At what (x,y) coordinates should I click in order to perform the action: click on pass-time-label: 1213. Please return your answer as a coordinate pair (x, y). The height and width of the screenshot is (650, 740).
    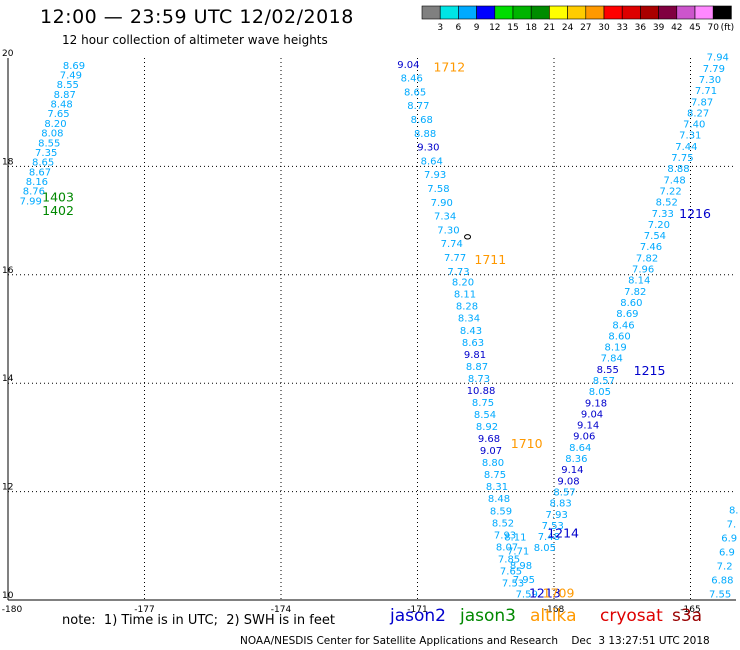
    Looking at the image, I should click on (545, 592).